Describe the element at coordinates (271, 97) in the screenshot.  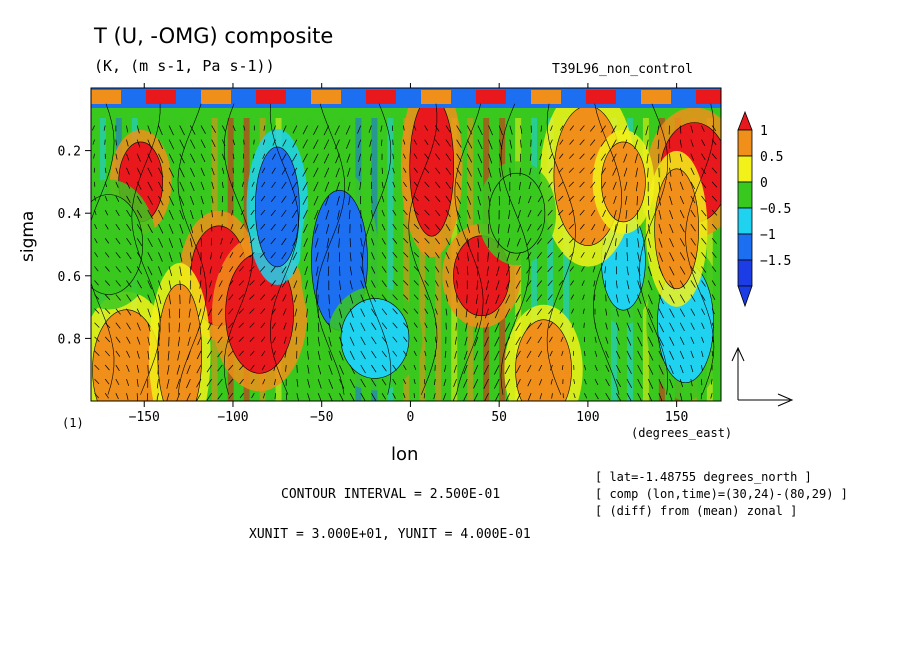
I see `top-band-cell` at that location.